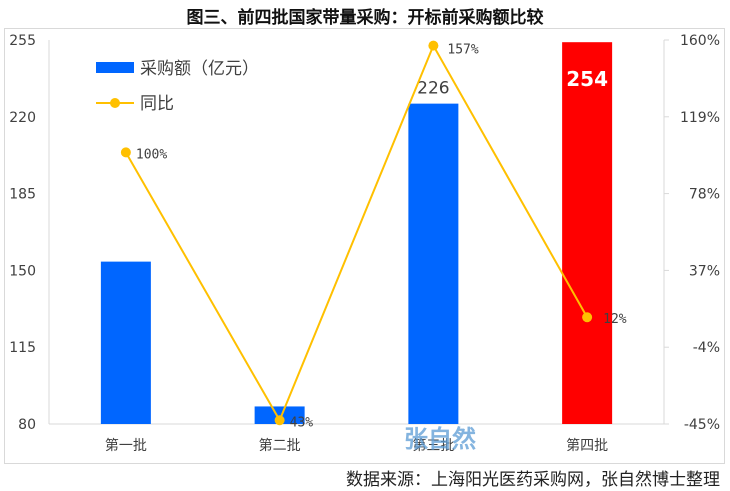 This screenshot has height=491, width=730. I want to click on y-left-tick-label: 220, so click(22, 118).